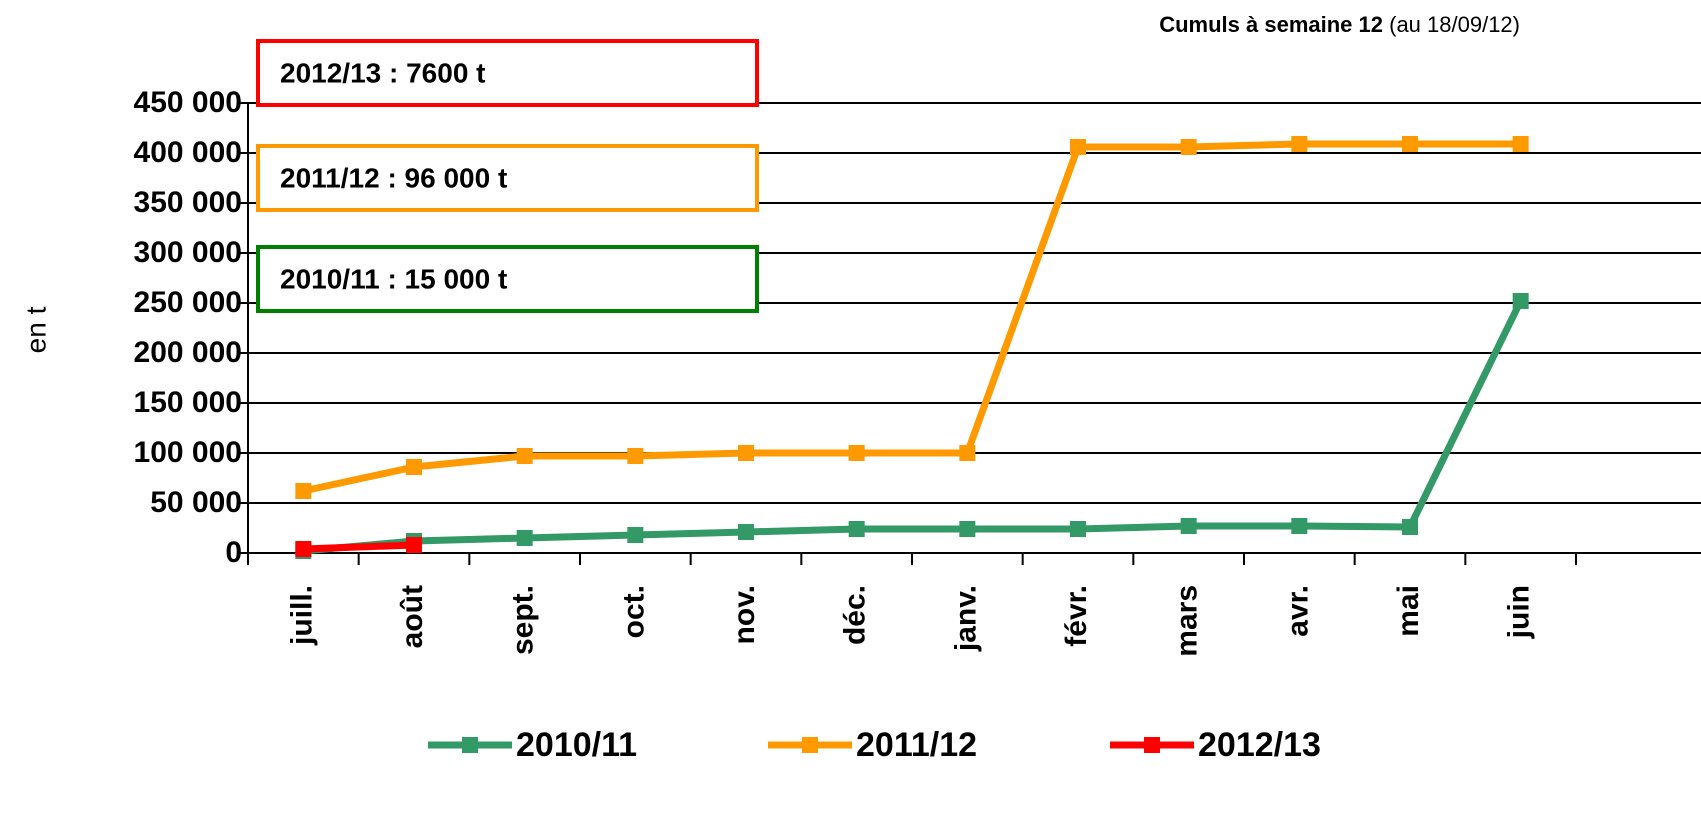  What do you see at coordinates (576, 745) in the screenshot?
I see `legend-label: 2010/11` at bounding box center [576, 745].